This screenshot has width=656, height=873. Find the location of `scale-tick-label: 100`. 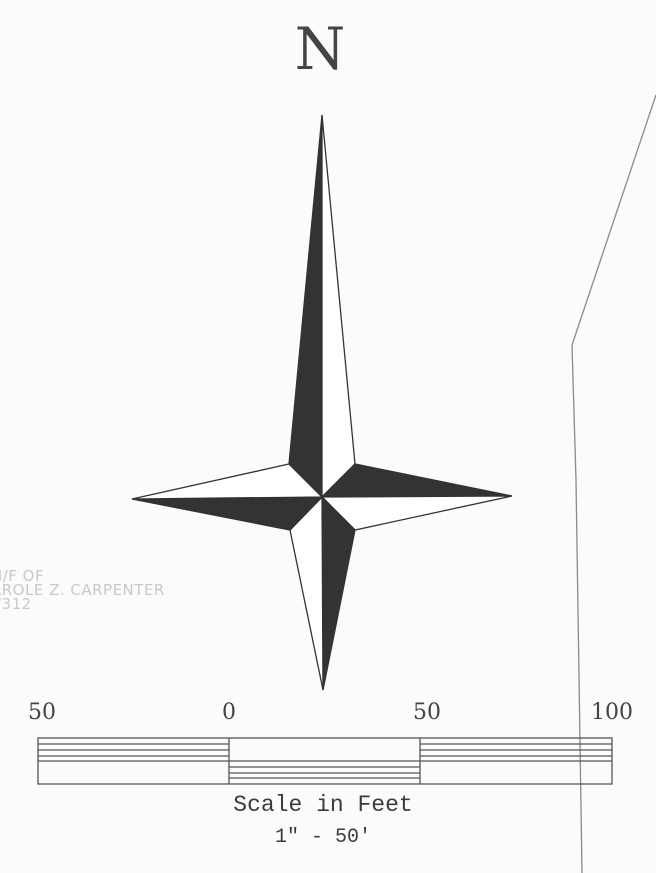

scale-tick-label: 100 is located at coordinates (612, 712).